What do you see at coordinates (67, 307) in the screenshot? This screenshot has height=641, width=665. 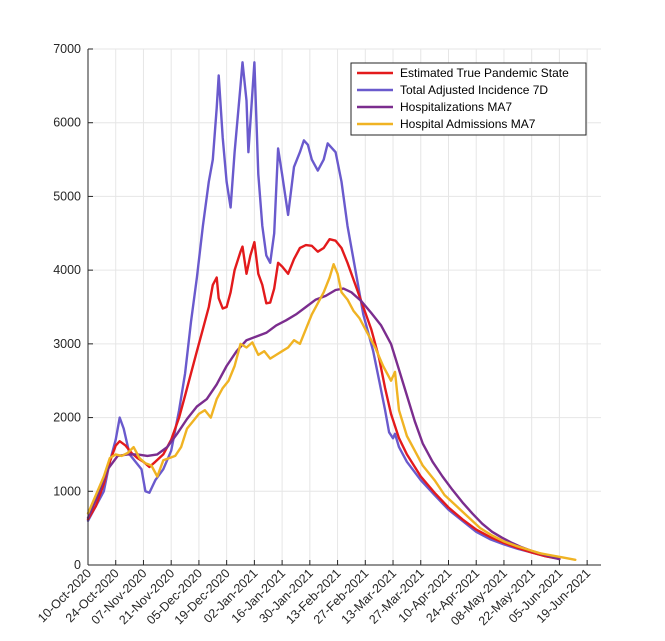 I see `y-tick-labels: 0 1000 2000 3000 4000 5000 6000 7000` at bounding box center [67, 307].